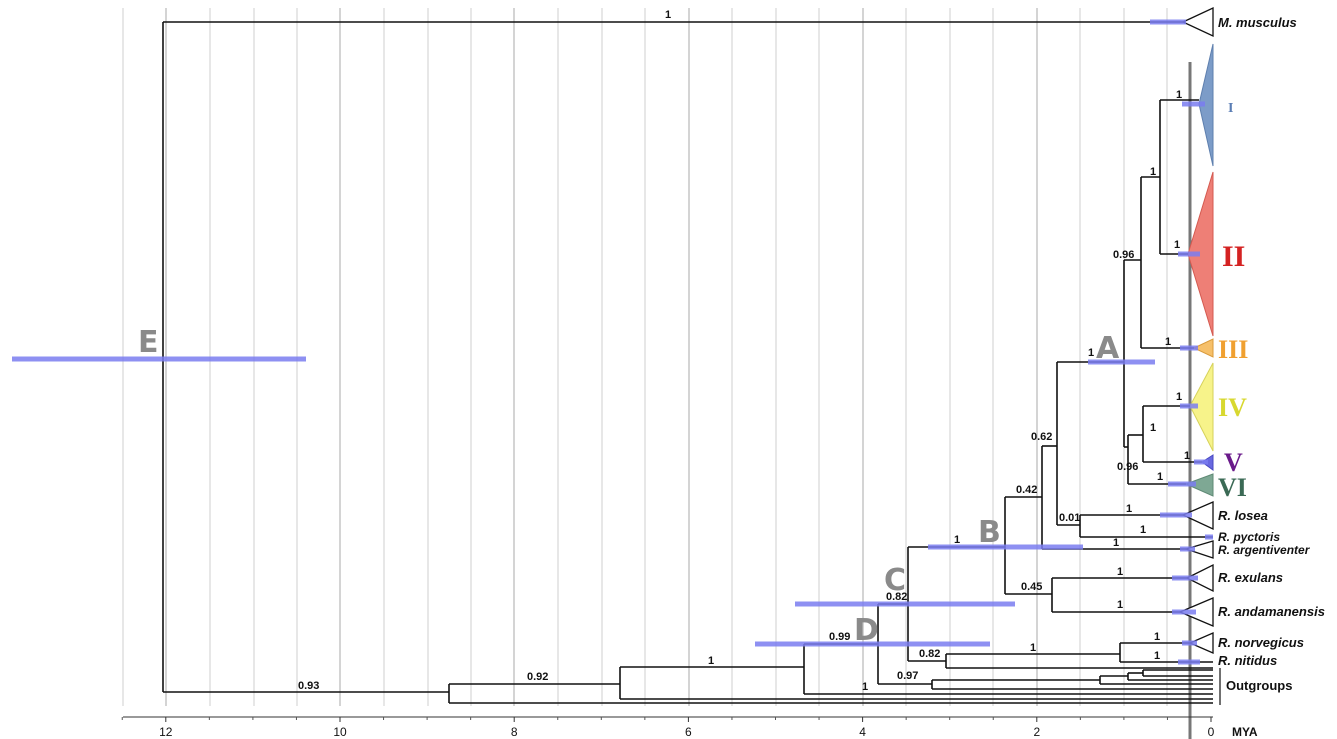  Describe the element at coordinates (1153, 172) in the screenshot. I see `support-clade-I-II: 1` at that location.